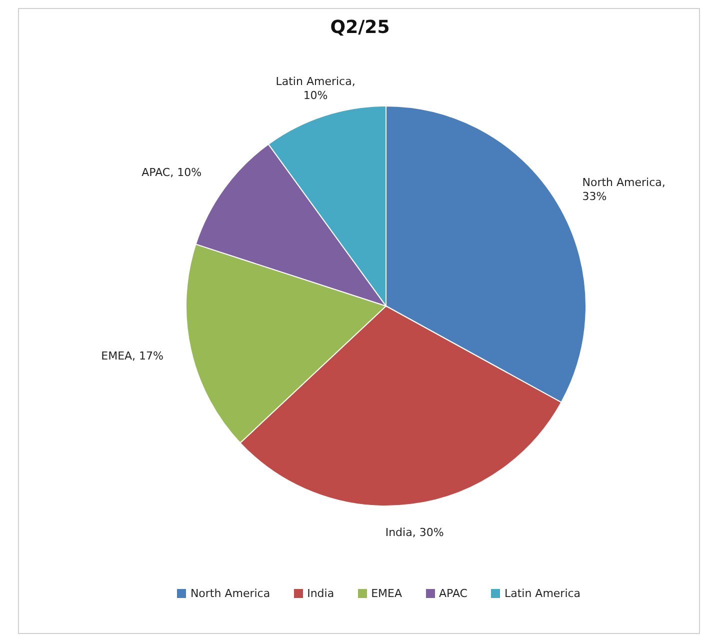 This screenshot has height=644, width=712. What do you see at coordinates (386, 593) in the screenshot?
I see `legend-label: EMEA` at bounding box center [386, 593].